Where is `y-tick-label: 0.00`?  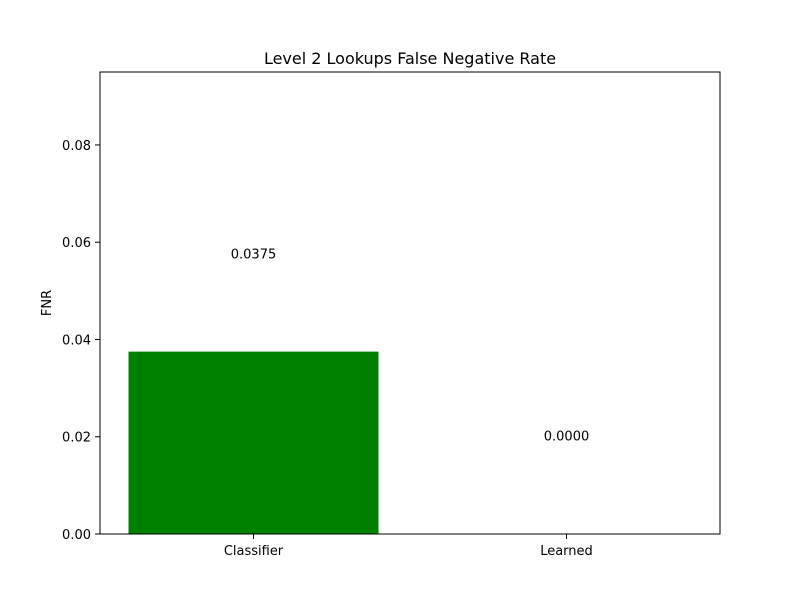
y-tick-label: 0.00 is located at coordinates (76, 535).